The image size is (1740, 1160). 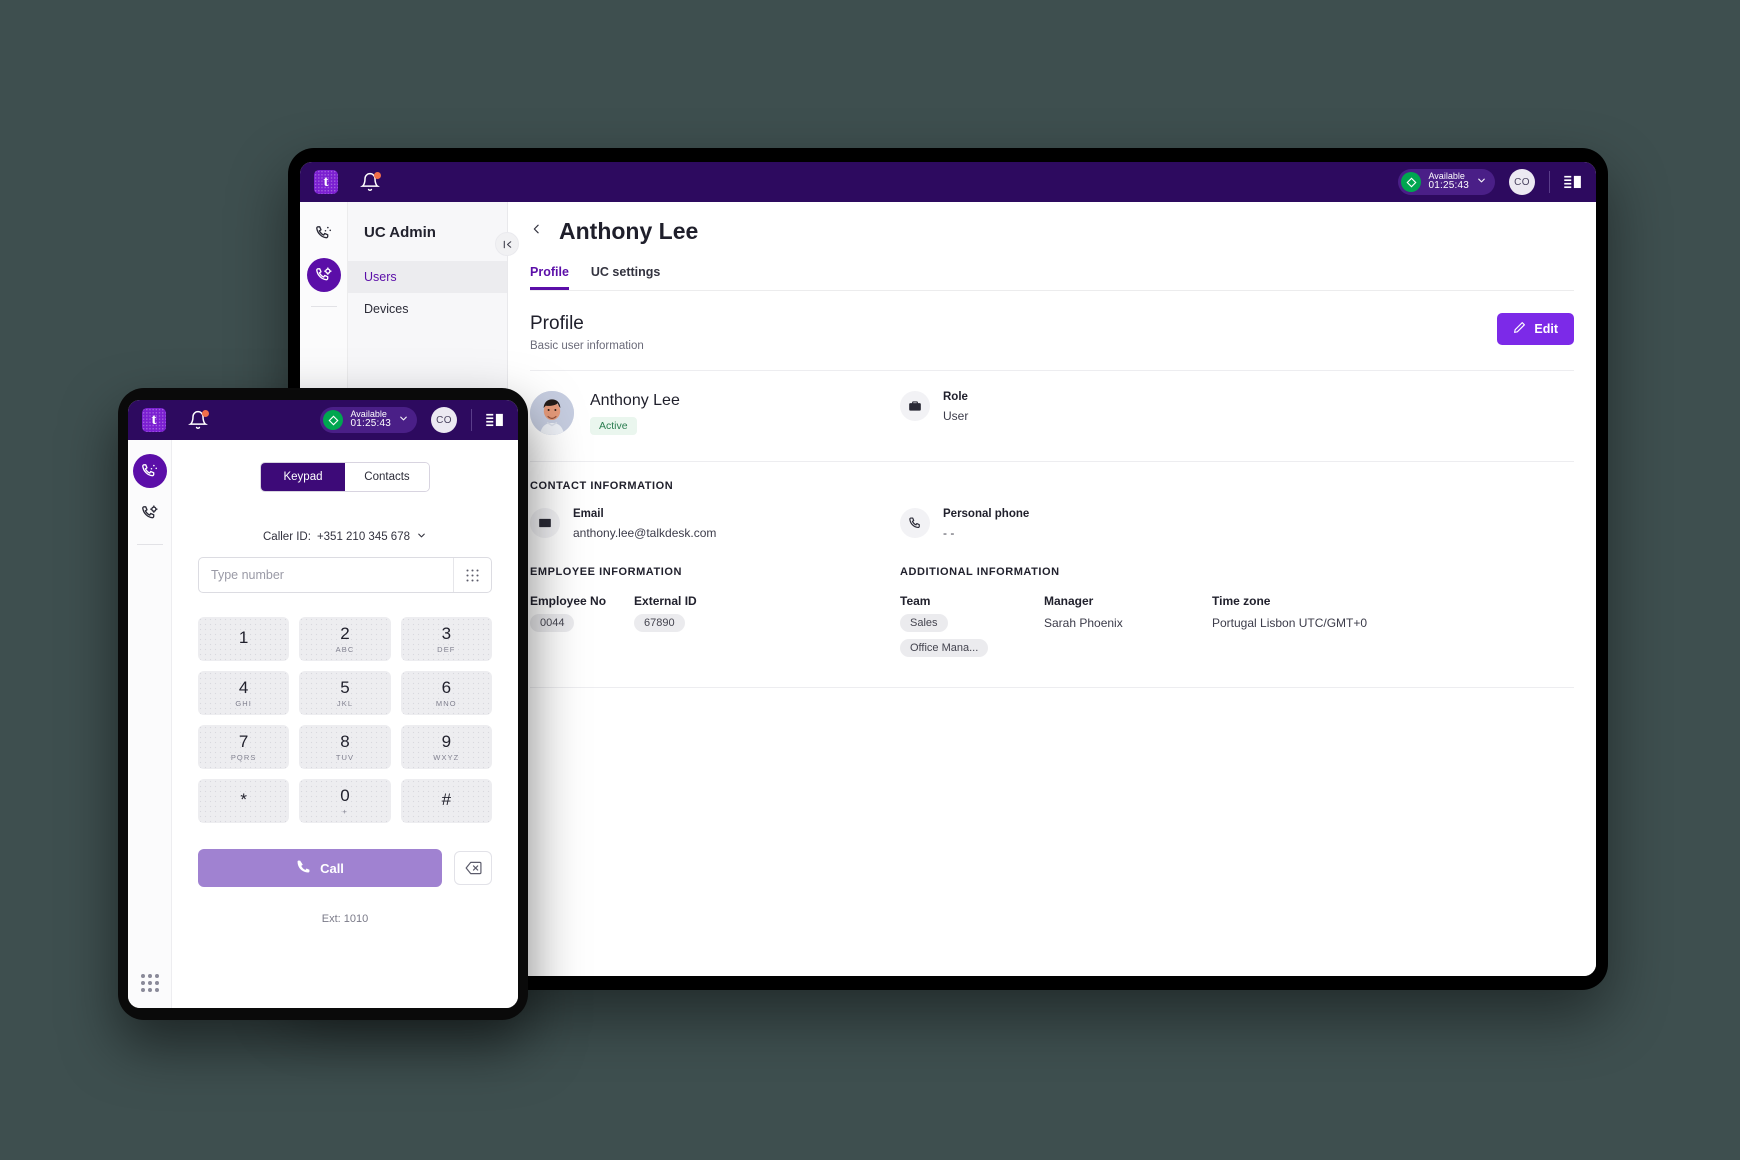 I want to click on key-0: 0 +, so click(x=345, y=801).